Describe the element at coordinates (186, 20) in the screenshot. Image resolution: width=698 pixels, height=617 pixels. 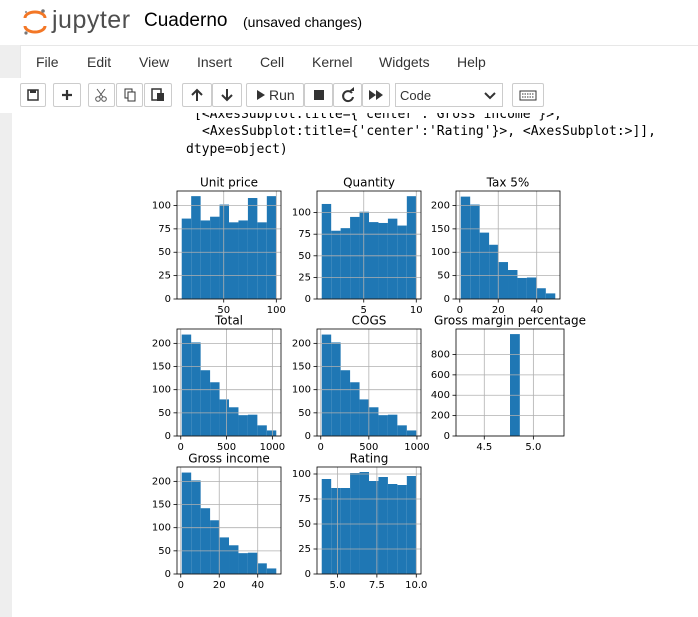
I see `notebook-name: Cuaderno` at that location.